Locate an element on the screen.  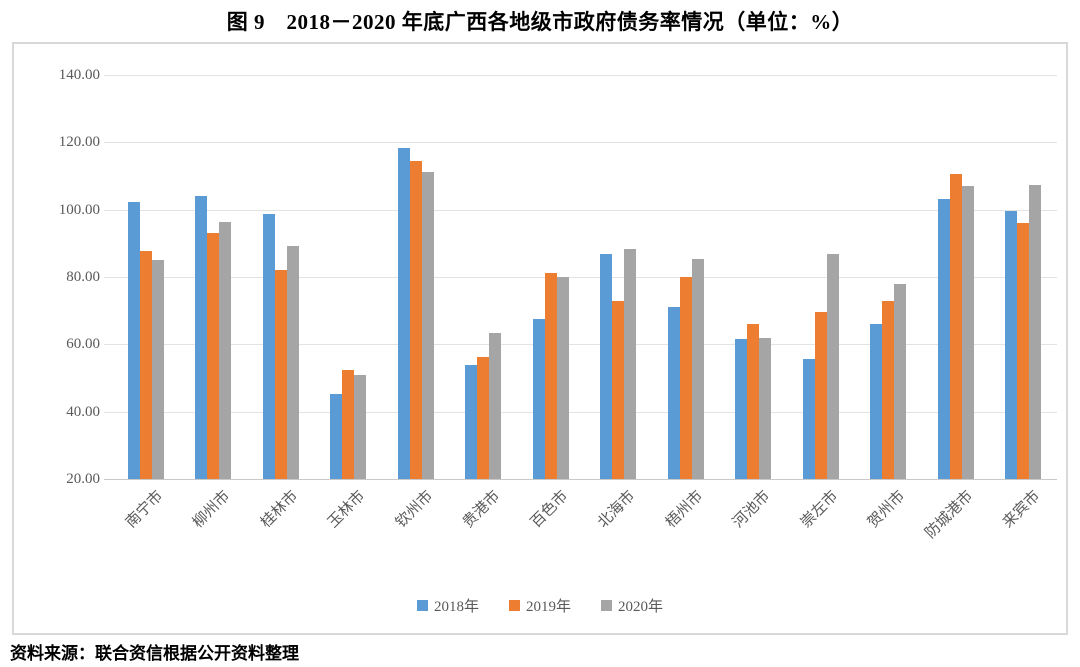
y-tick-label: 40.00 is located at coordinates (83, 411).